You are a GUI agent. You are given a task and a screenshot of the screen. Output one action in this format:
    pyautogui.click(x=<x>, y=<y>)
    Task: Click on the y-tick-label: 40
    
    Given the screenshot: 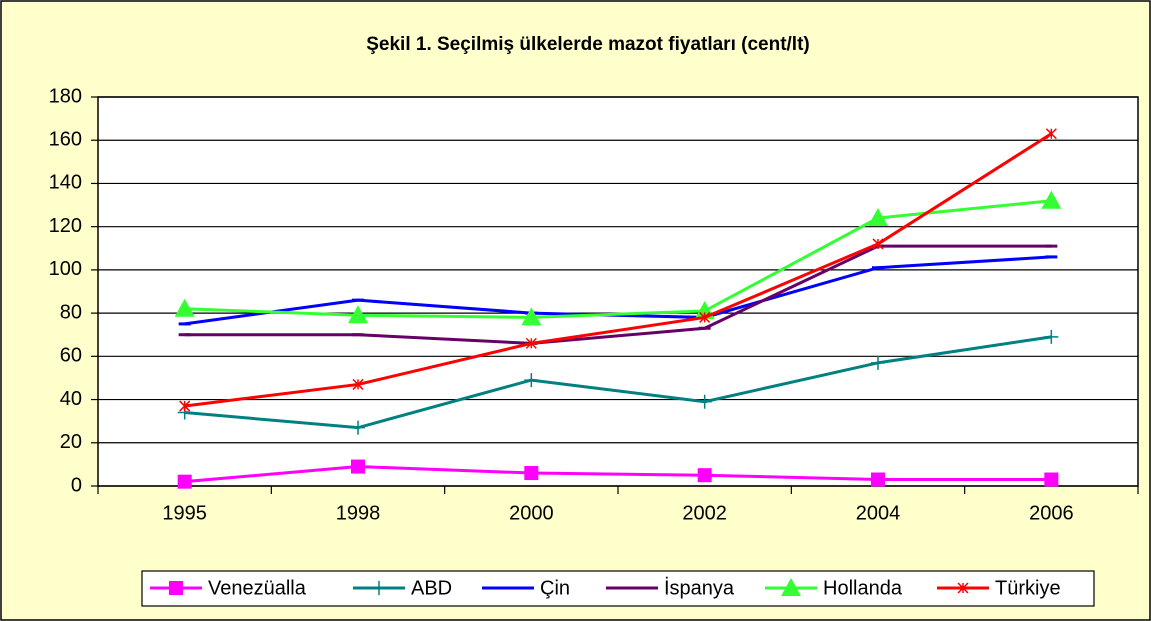 What is the action you would take?
    pyautogui.click(x=71, y=399)
    